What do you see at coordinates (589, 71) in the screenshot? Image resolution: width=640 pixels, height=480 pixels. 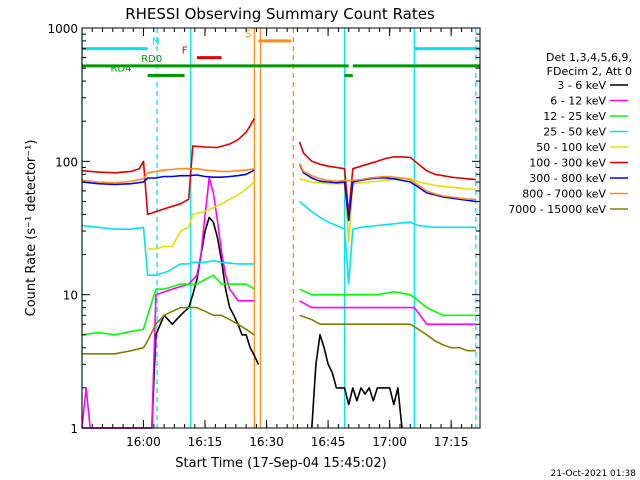 I see `legend-header: FDecim 2, Att 0` at bounding box center [589, 71].